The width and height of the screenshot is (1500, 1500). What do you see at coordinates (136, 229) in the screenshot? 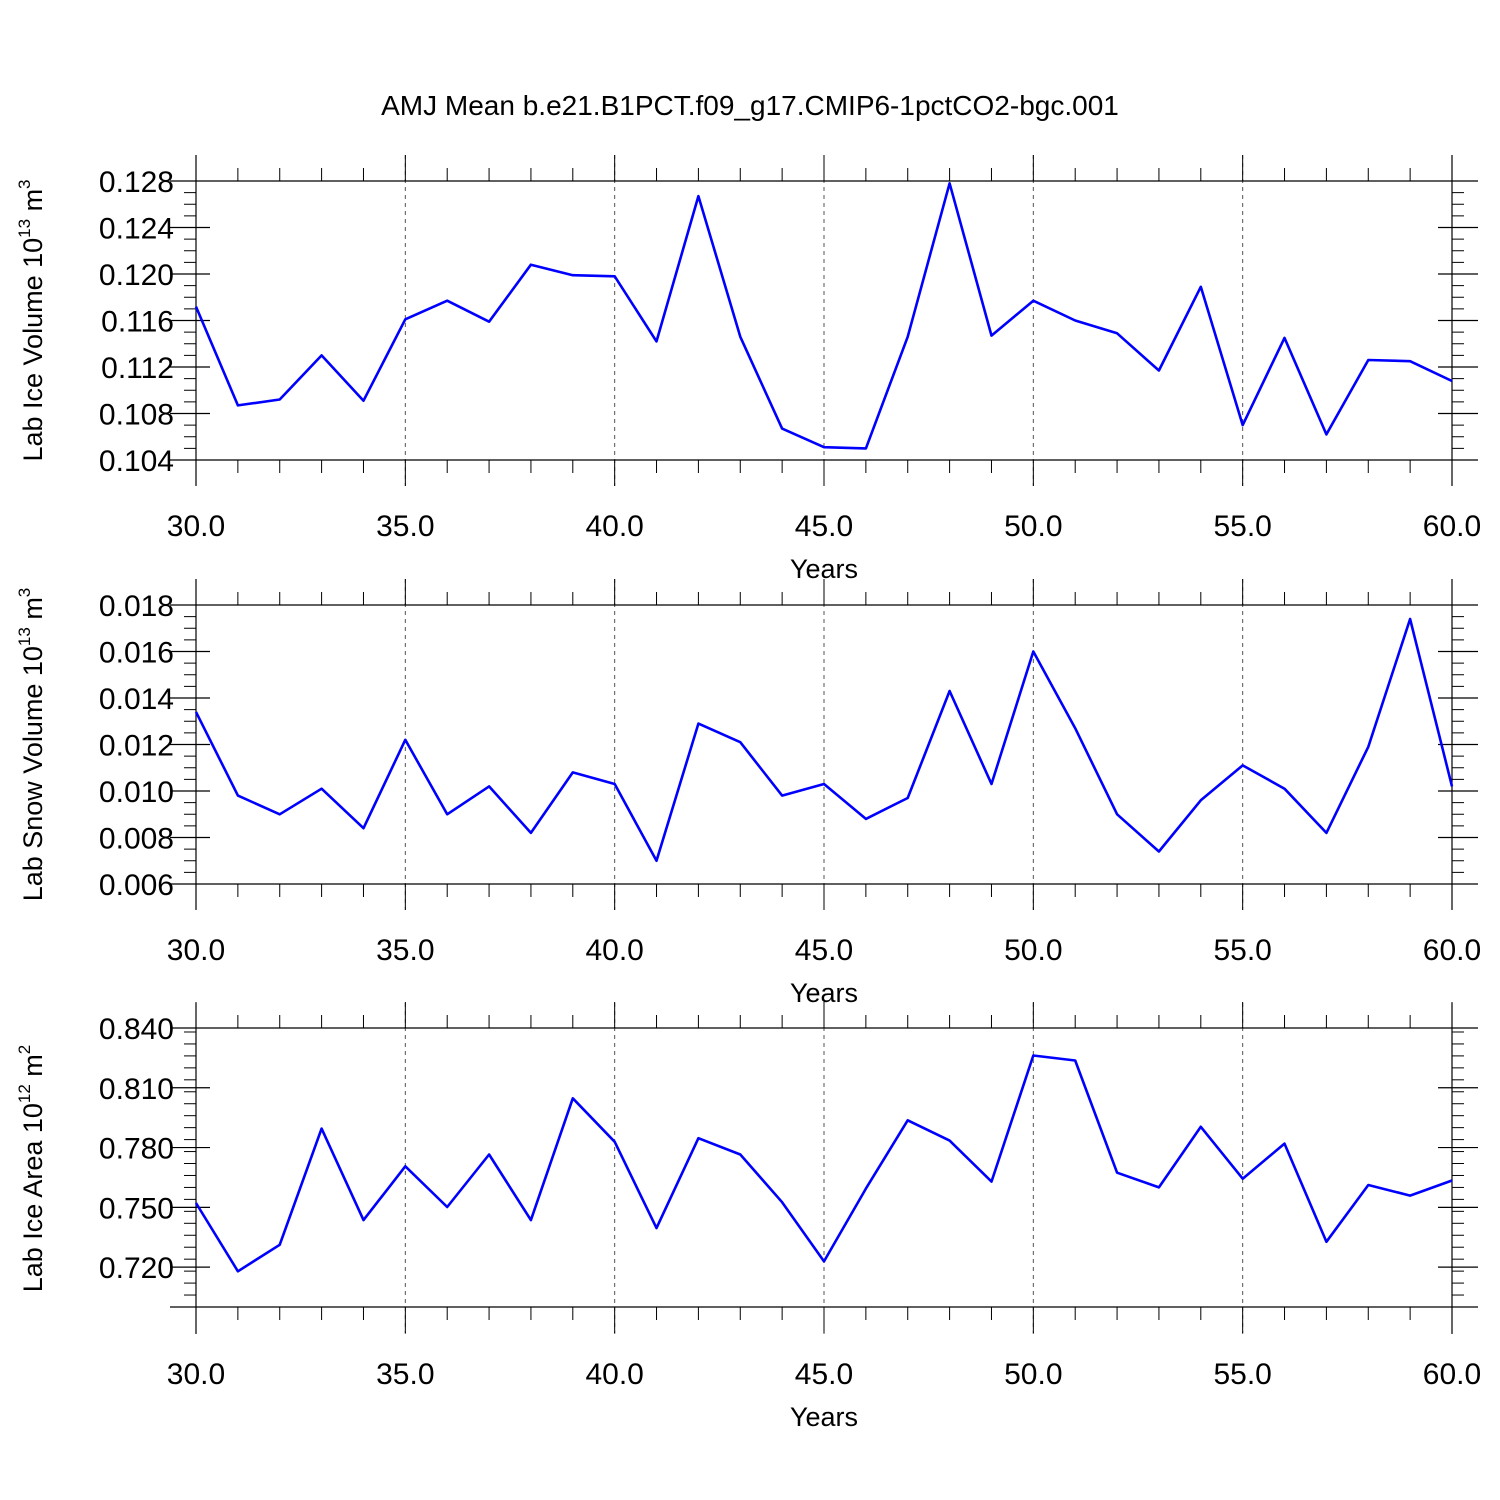
I see `y-tick-label: 0.124` at bounding box center [136, 229].